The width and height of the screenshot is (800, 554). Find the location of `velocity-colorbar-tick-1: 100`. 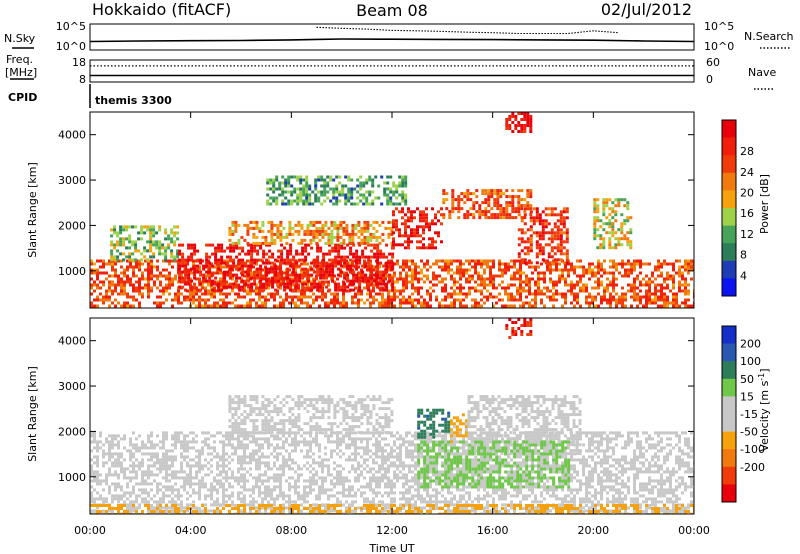

velocity-colorbar-tick-1: 100 is located at coordinates (750, 361).